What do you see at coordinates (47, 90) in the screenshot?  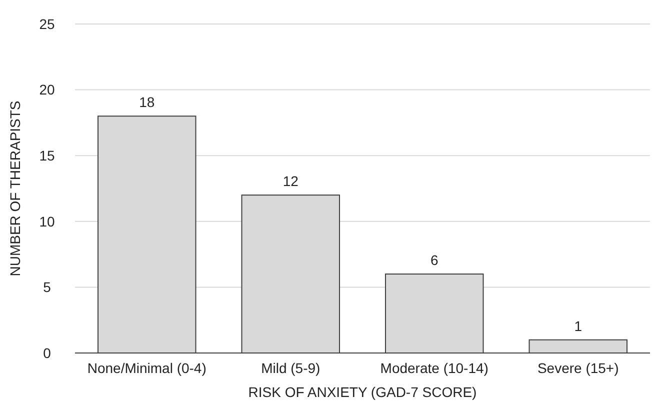 I see `y-tick-label: 20` at bounding box center [47, 90].